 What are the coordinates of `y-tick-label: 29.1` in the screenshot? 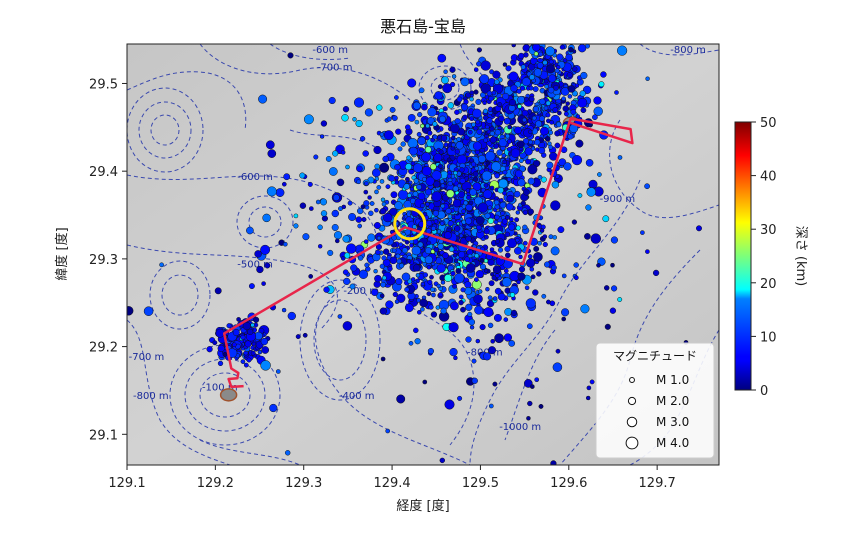 It's located at (103, 435).